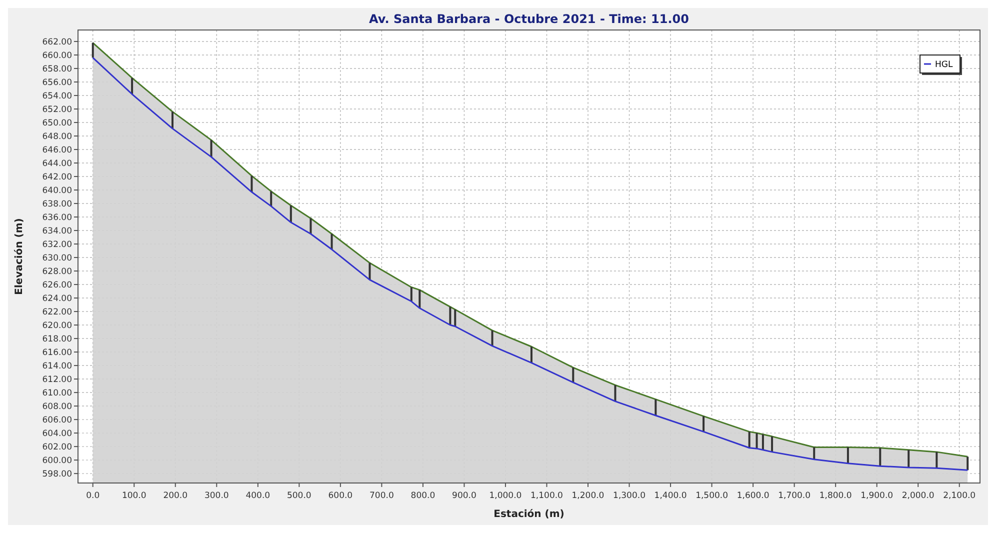 Image resolution: width=996 pixels, height=533 pixels. What do you see at coordinates (57, 42) in the screenshot?
I see `y-tick-label: 662.00` at bounding box center [57, 42].